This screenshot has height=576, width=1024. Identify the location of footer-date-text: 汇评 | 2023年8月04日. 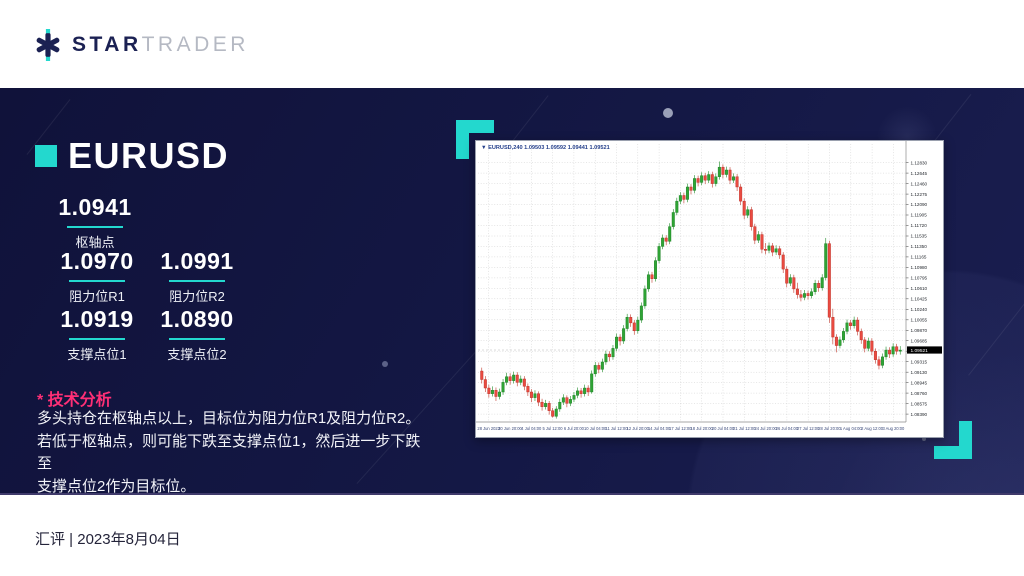
(108, 539).